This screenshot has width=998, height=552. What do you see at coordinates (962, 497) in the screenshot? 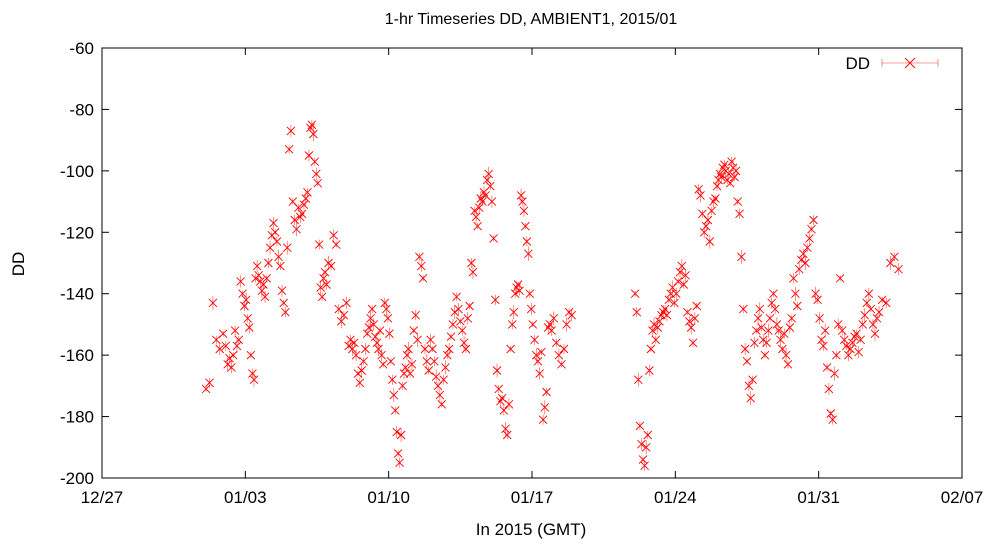
I see `x-tick-label: 02/07` at bounding box center [962, 497].